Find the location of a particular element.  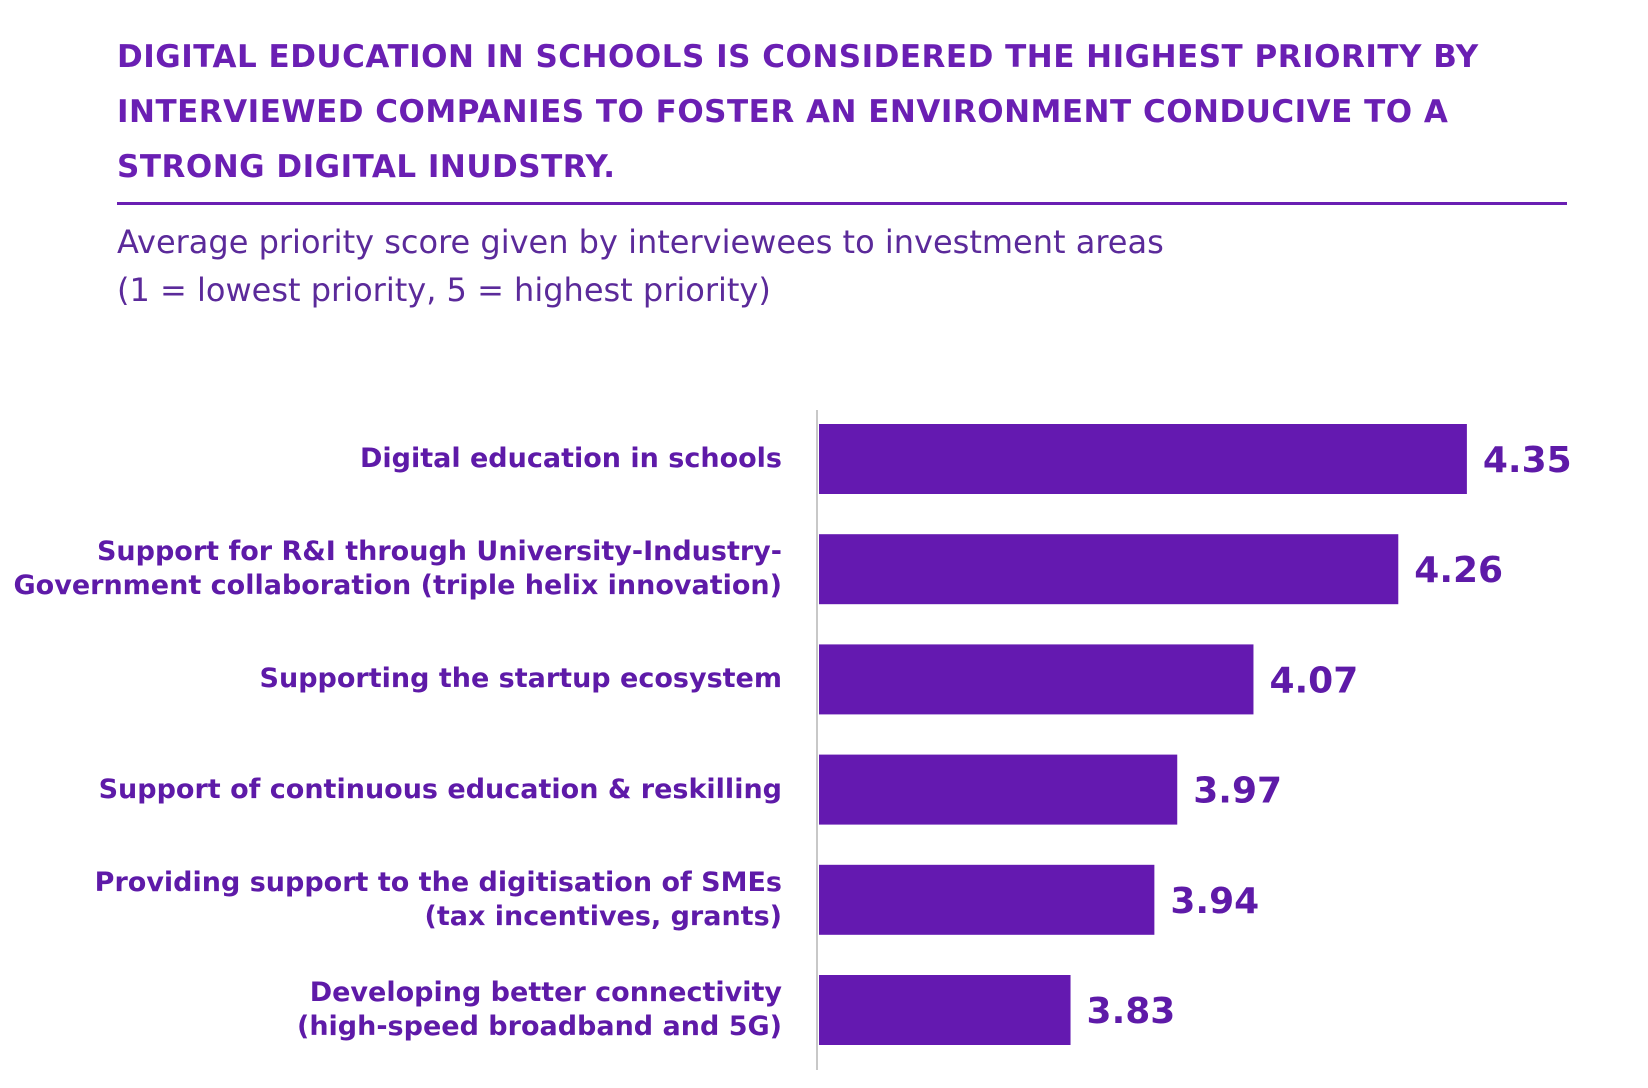

value-label: 3.83 is located at coordinates (1131, 1011).